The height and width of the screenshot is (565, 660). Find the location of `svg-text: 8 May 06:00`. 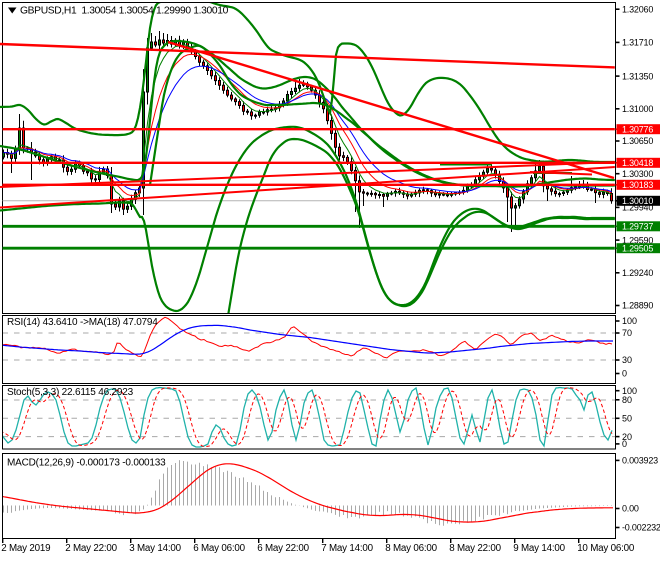

svg-text: 8 May 06:00 is located at coordinates (411, 548).